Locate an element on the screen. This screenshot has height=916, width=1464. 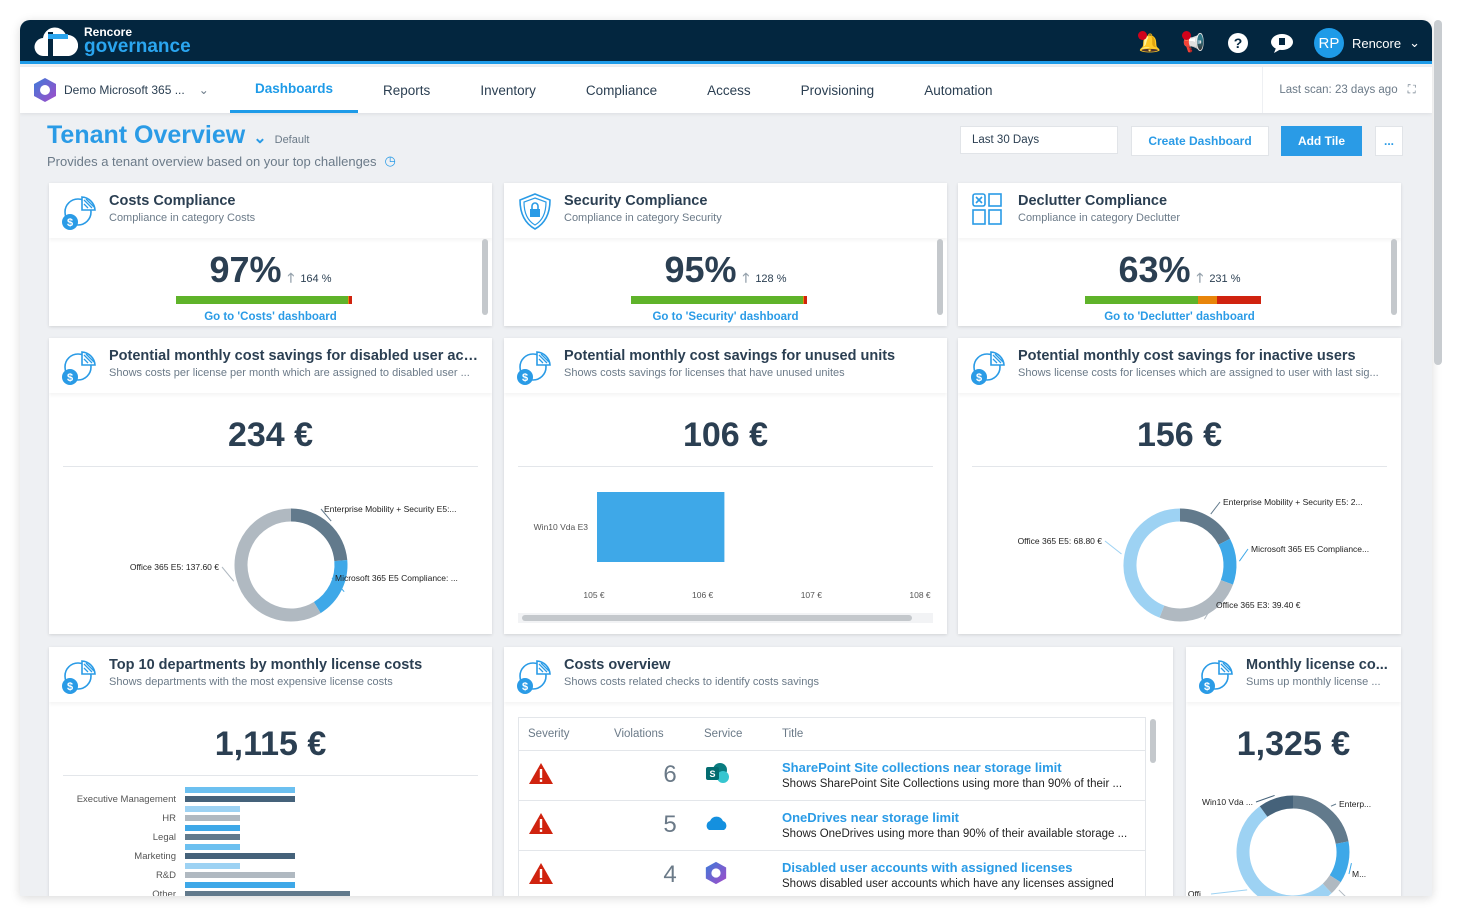
go-to-dashboard-link: Go to 'Declutter' dashboard is located at coordinates (1179, 317).